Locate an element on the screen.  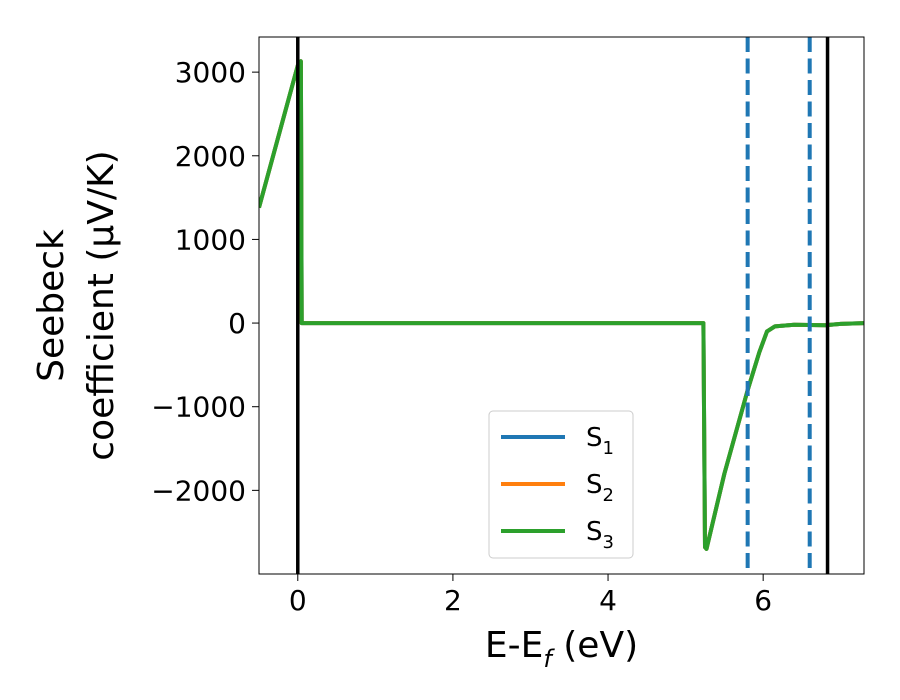
y-axis-title-line2: coefficient (μV/K) is located at coordinates (101, 305).